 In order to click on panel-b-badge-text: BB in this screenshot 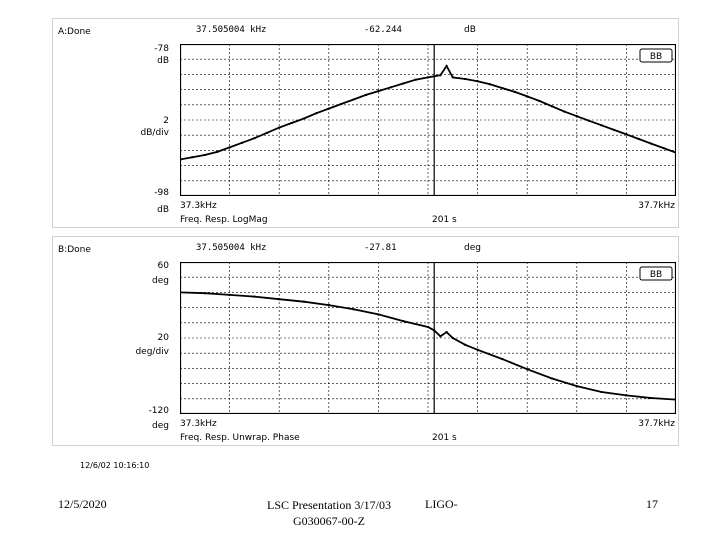, I will do `click(656, 275)`.